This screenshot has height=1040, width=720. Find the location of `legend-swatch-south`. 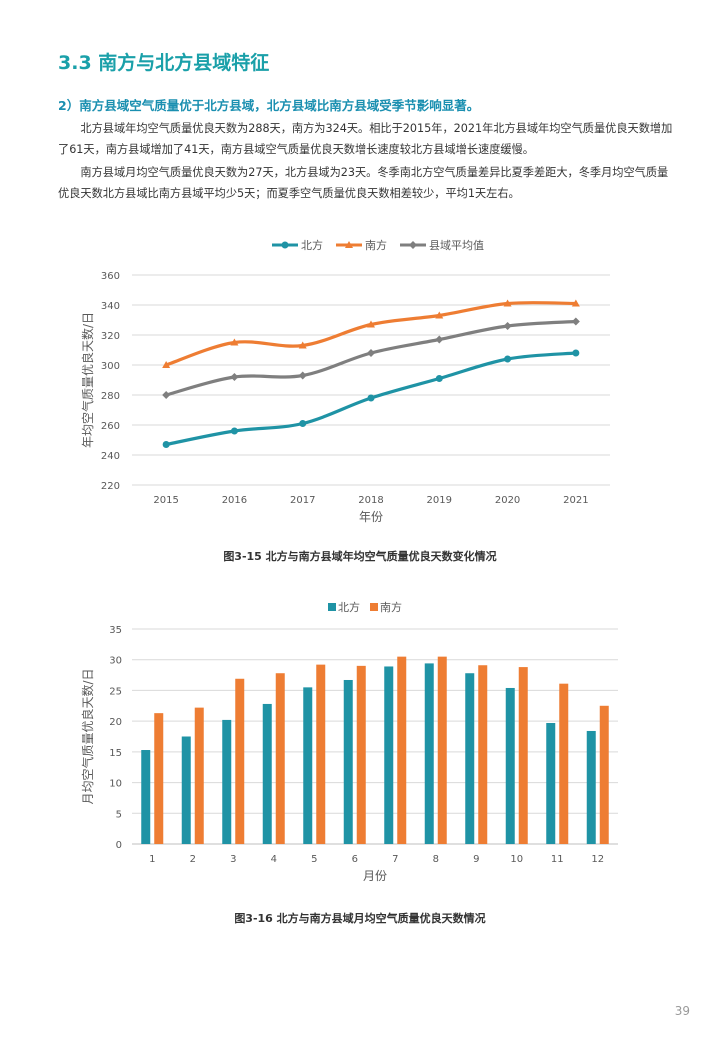

legend-swatch-south is located at coordinates (374, 607).